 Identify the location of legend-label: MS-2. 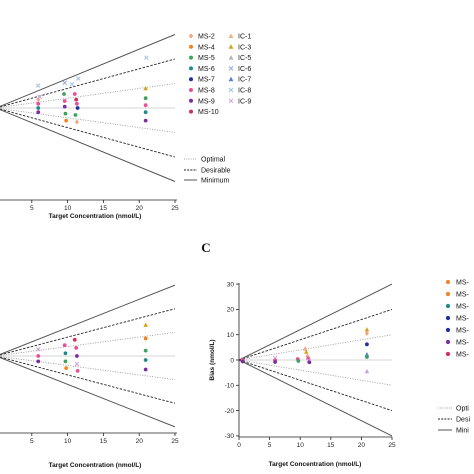
(206, 37).